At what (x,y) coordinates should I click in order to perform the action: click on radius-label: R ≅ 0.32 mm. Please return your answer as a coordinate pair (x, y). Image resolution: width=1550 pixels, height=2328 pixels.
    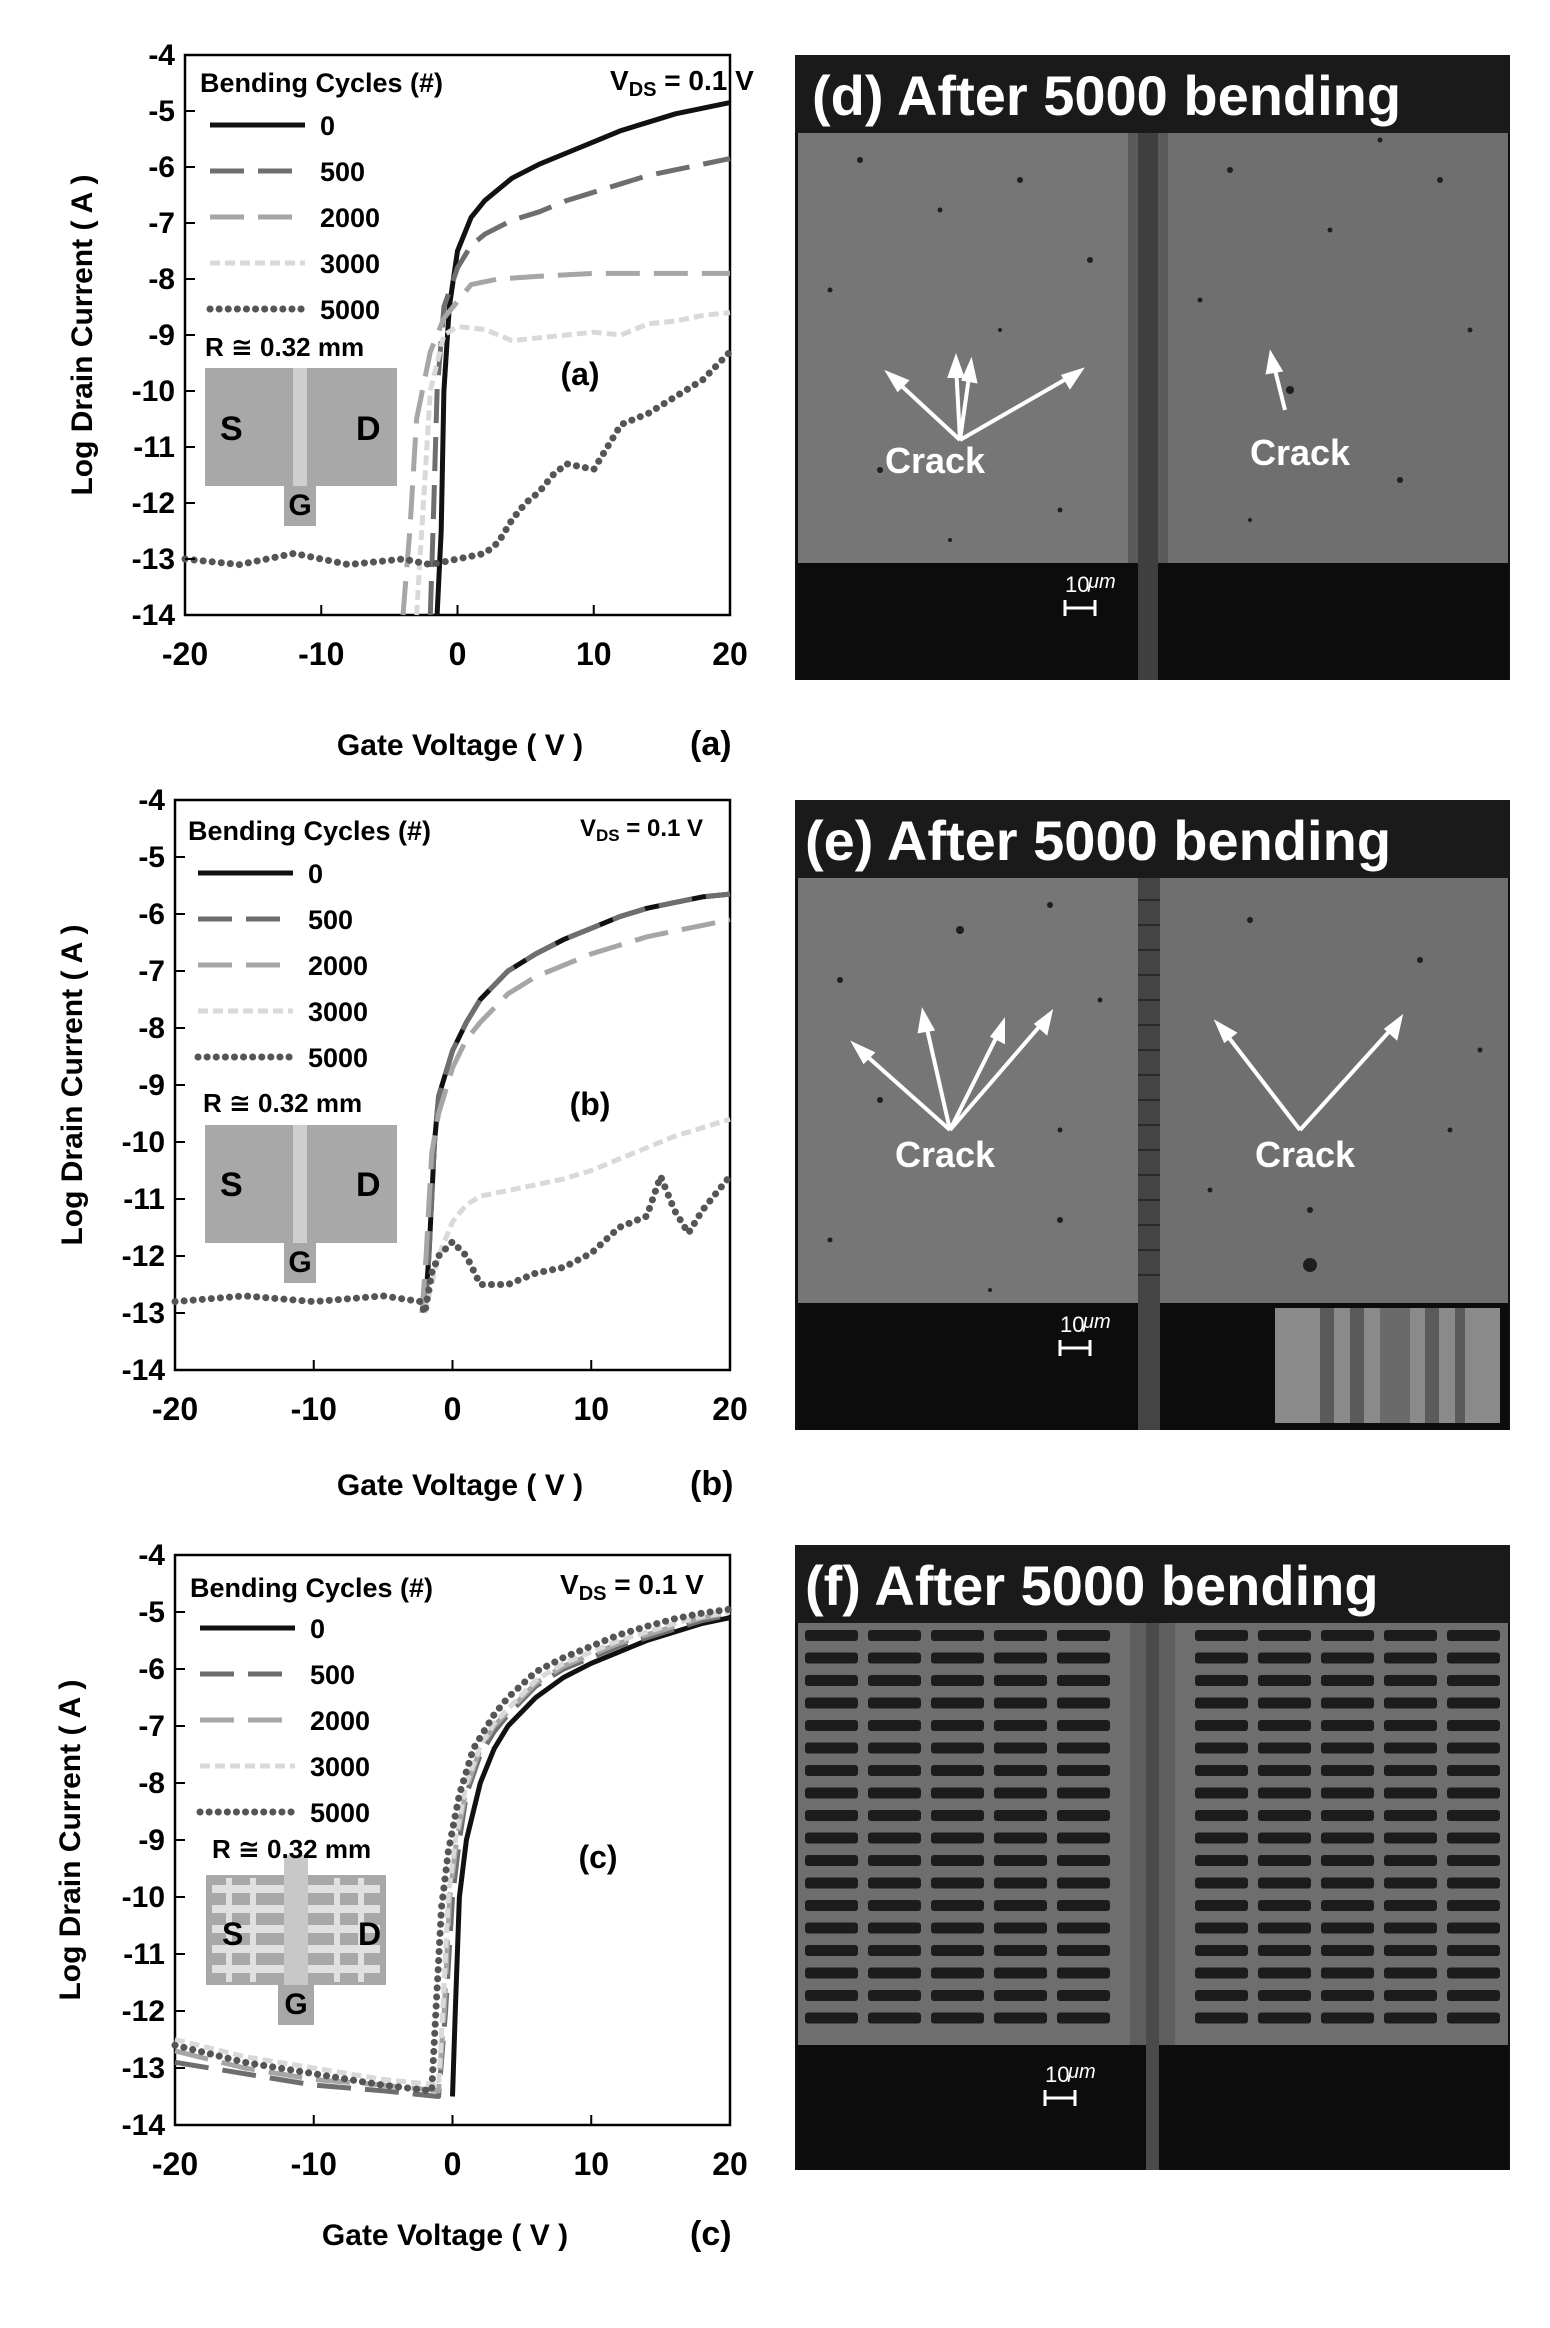
    Looking at the image, I should click on (284, 347).